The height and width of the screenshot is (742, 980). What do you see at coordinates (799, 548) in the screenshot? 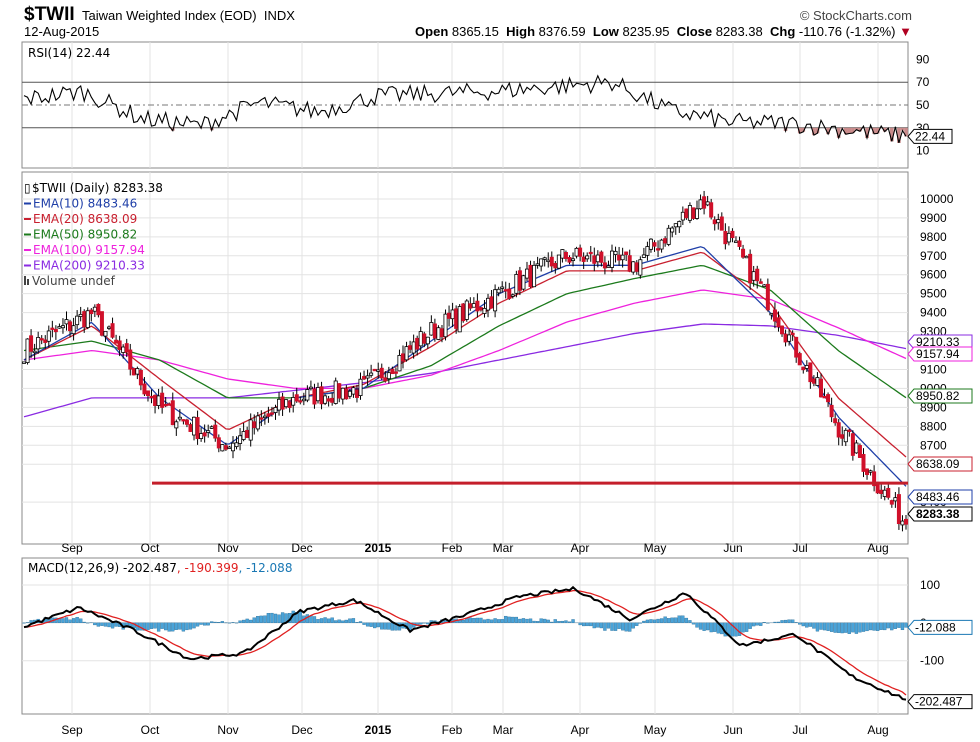
I see `price-month-label: Jul` at bounding box center [799, 548].